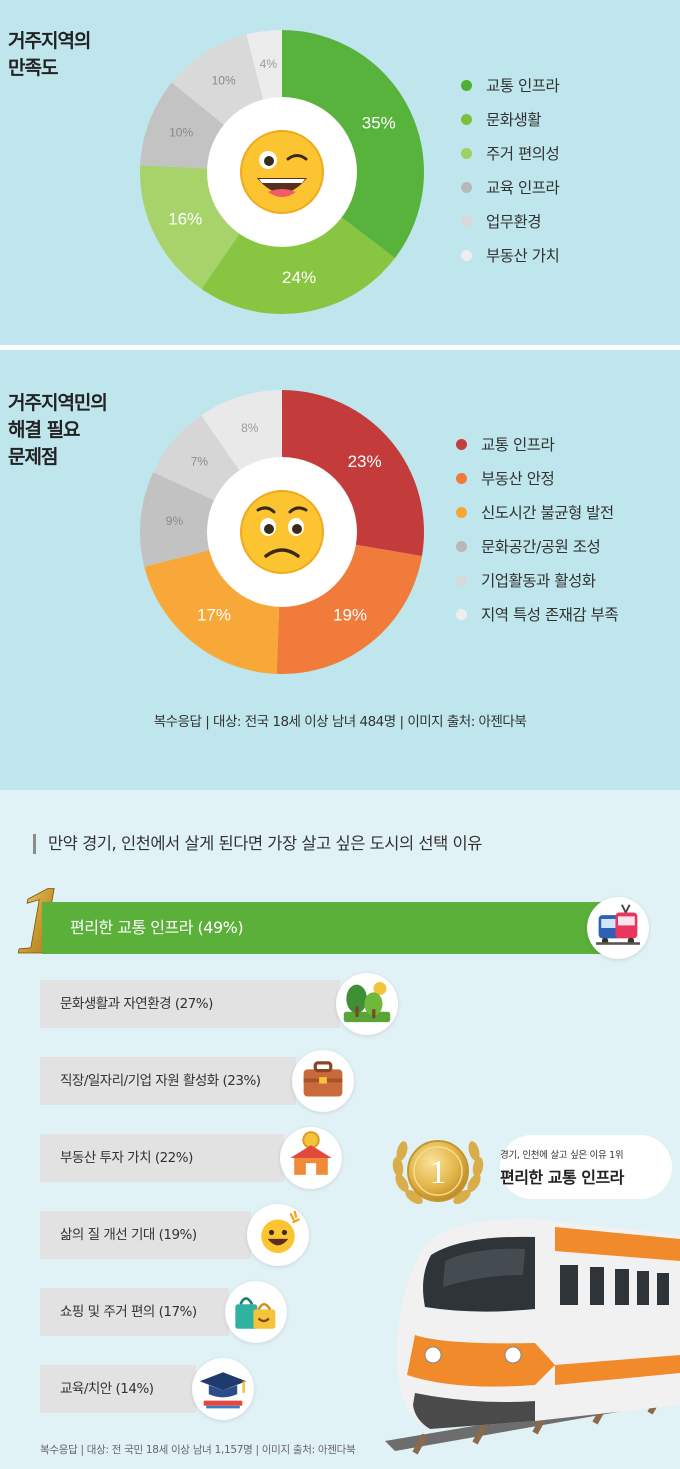 This screenshot has height=1469, width=680. I want to click on problems-pie-chart: 23% 19% 17% 9% 7% 8%, so click(282, 532).